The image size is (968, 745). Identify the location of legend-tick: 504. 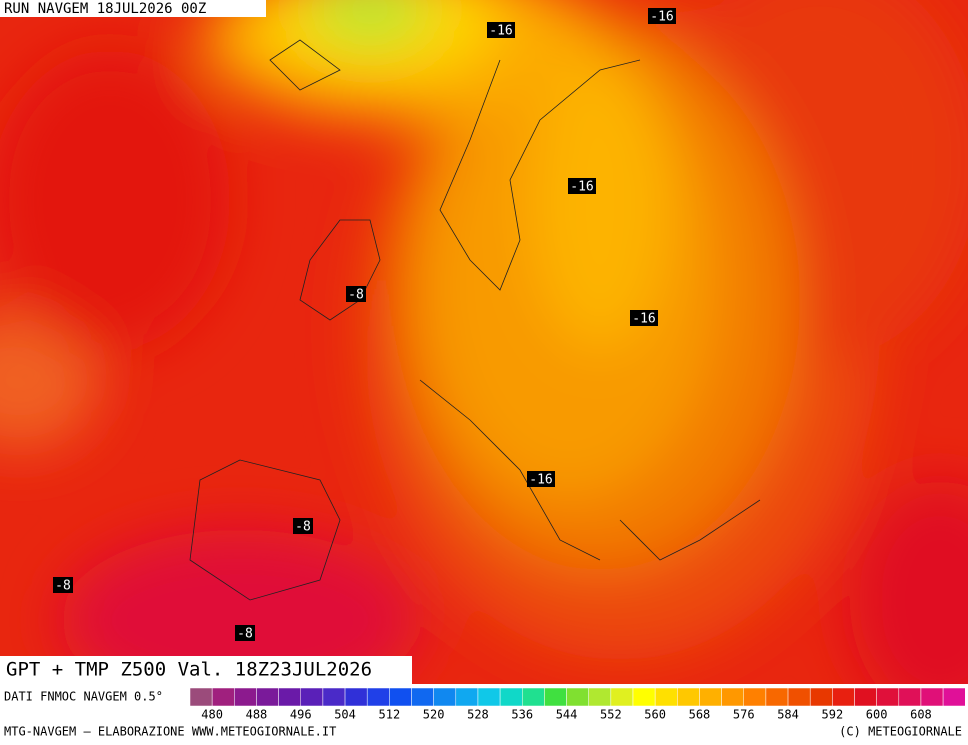
(345, 715).